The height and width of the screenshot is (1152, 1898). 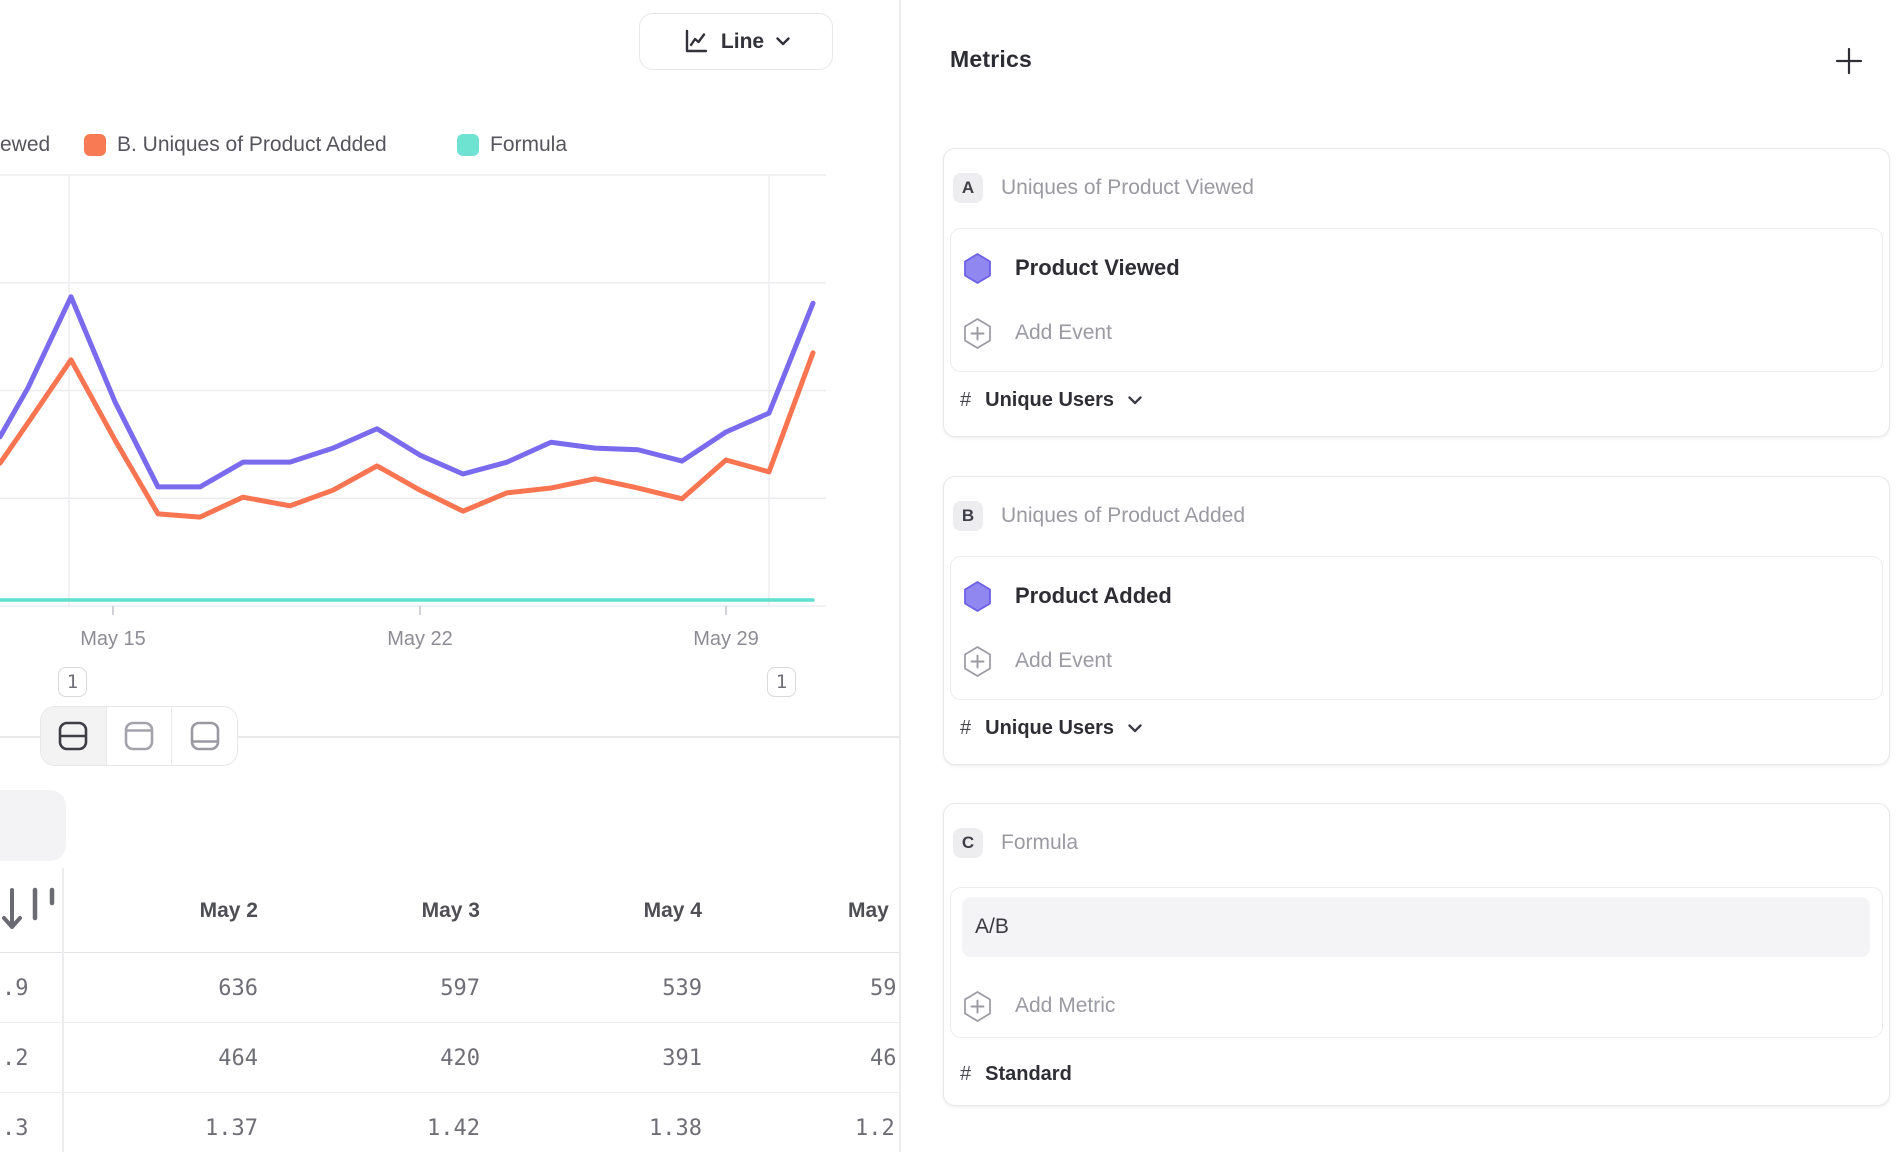 I want to click on table-cell: 1.42, so click(x=453, y=1128).